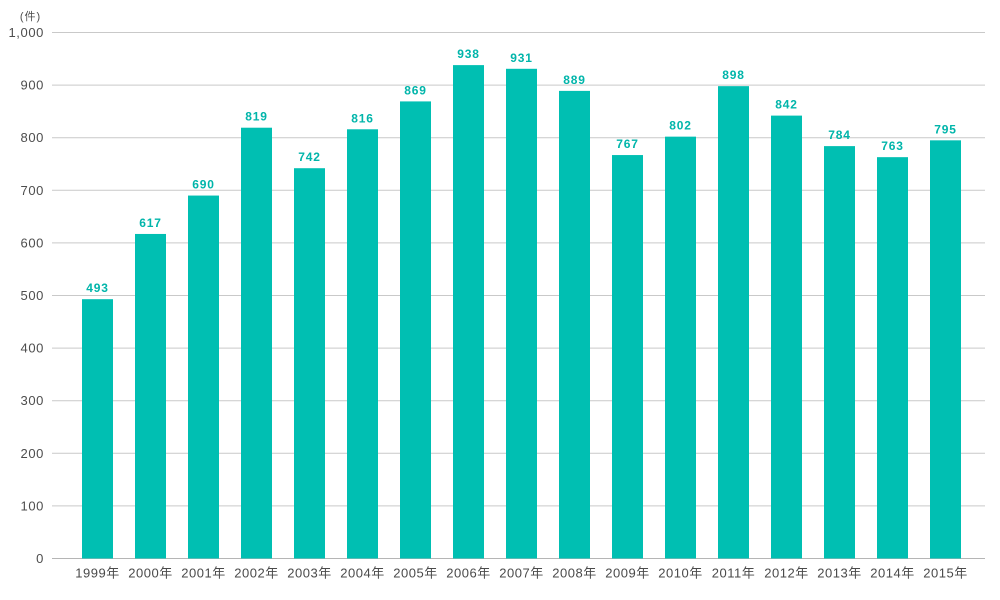  What do you see at coordinates (892, 146) in the screenshot?
I see `value-label-2014年: 763` at bounding box center [892, 146].